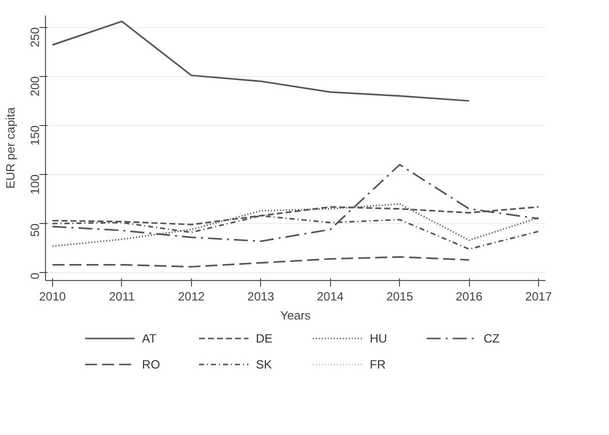 The image size is (609, 435). What do you see at coordinates (379, 339) in the screenshot?
I see `legend-label: HU` at bounding box center [379, 339].